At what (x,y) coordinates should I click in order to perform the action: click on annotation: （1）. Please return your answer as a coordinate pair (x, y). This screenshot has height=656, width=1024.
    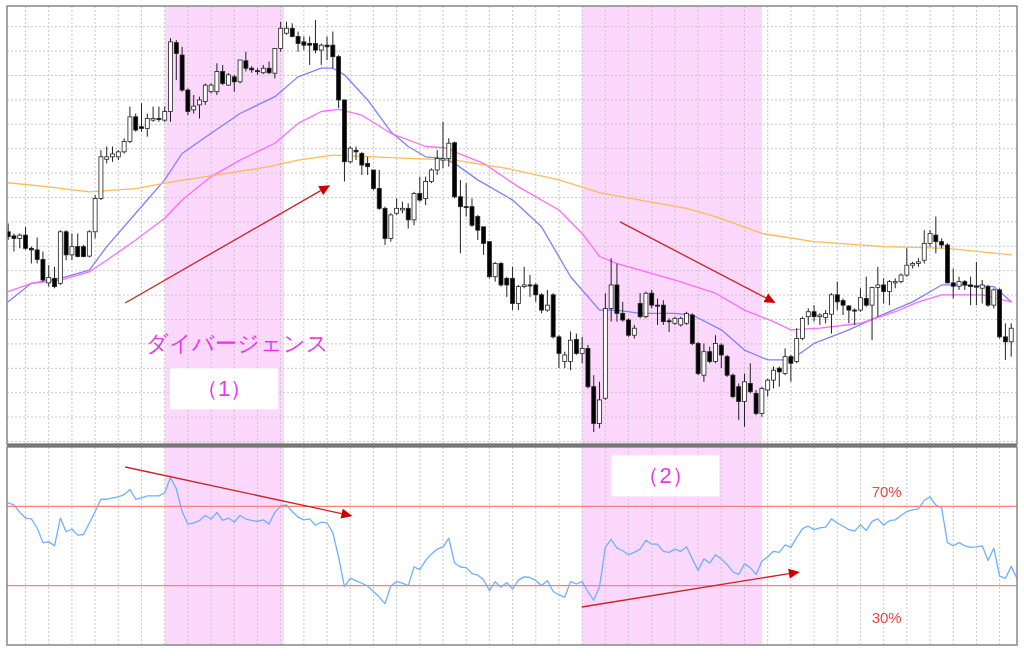
    Looking at the image, I should click on (224, 389).